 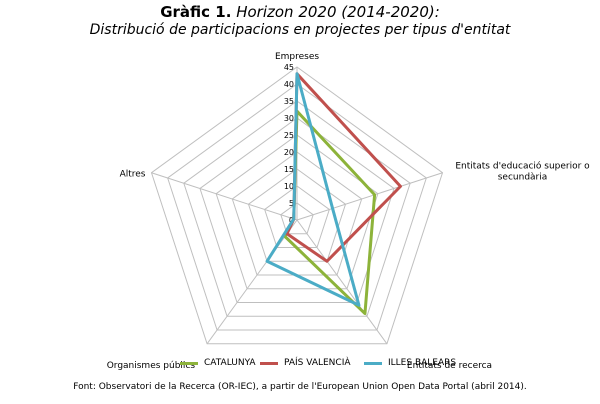 What do you see at coordinates (289, 186) in the screenshot?
I see `tick-label: 10` at bounding box center [289, 186].